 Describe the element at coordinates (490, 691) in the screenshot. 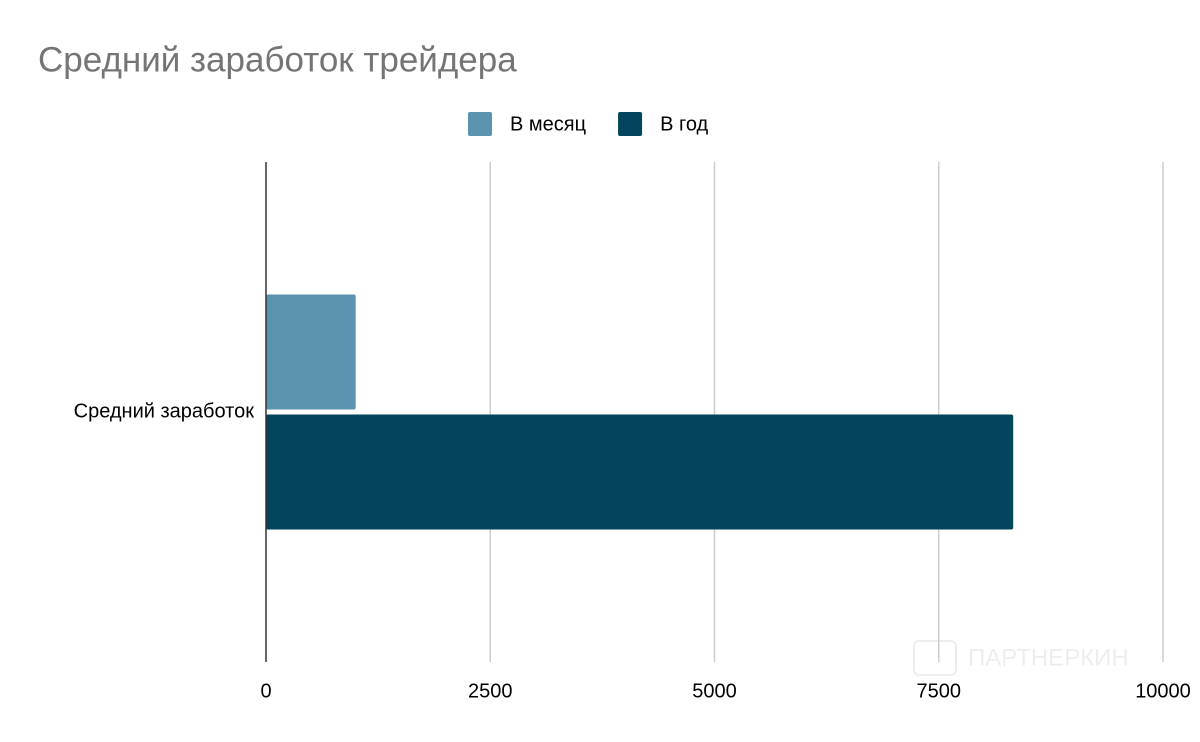

I see `x-tick-label: 2500` at that location.